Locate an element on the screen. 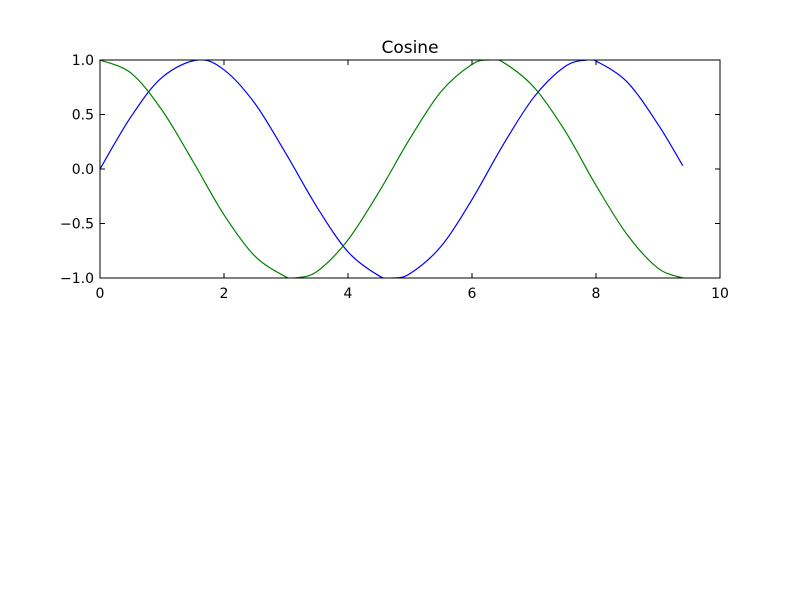  y-tick-label: 1.0 is located at coordinates (83, 61).